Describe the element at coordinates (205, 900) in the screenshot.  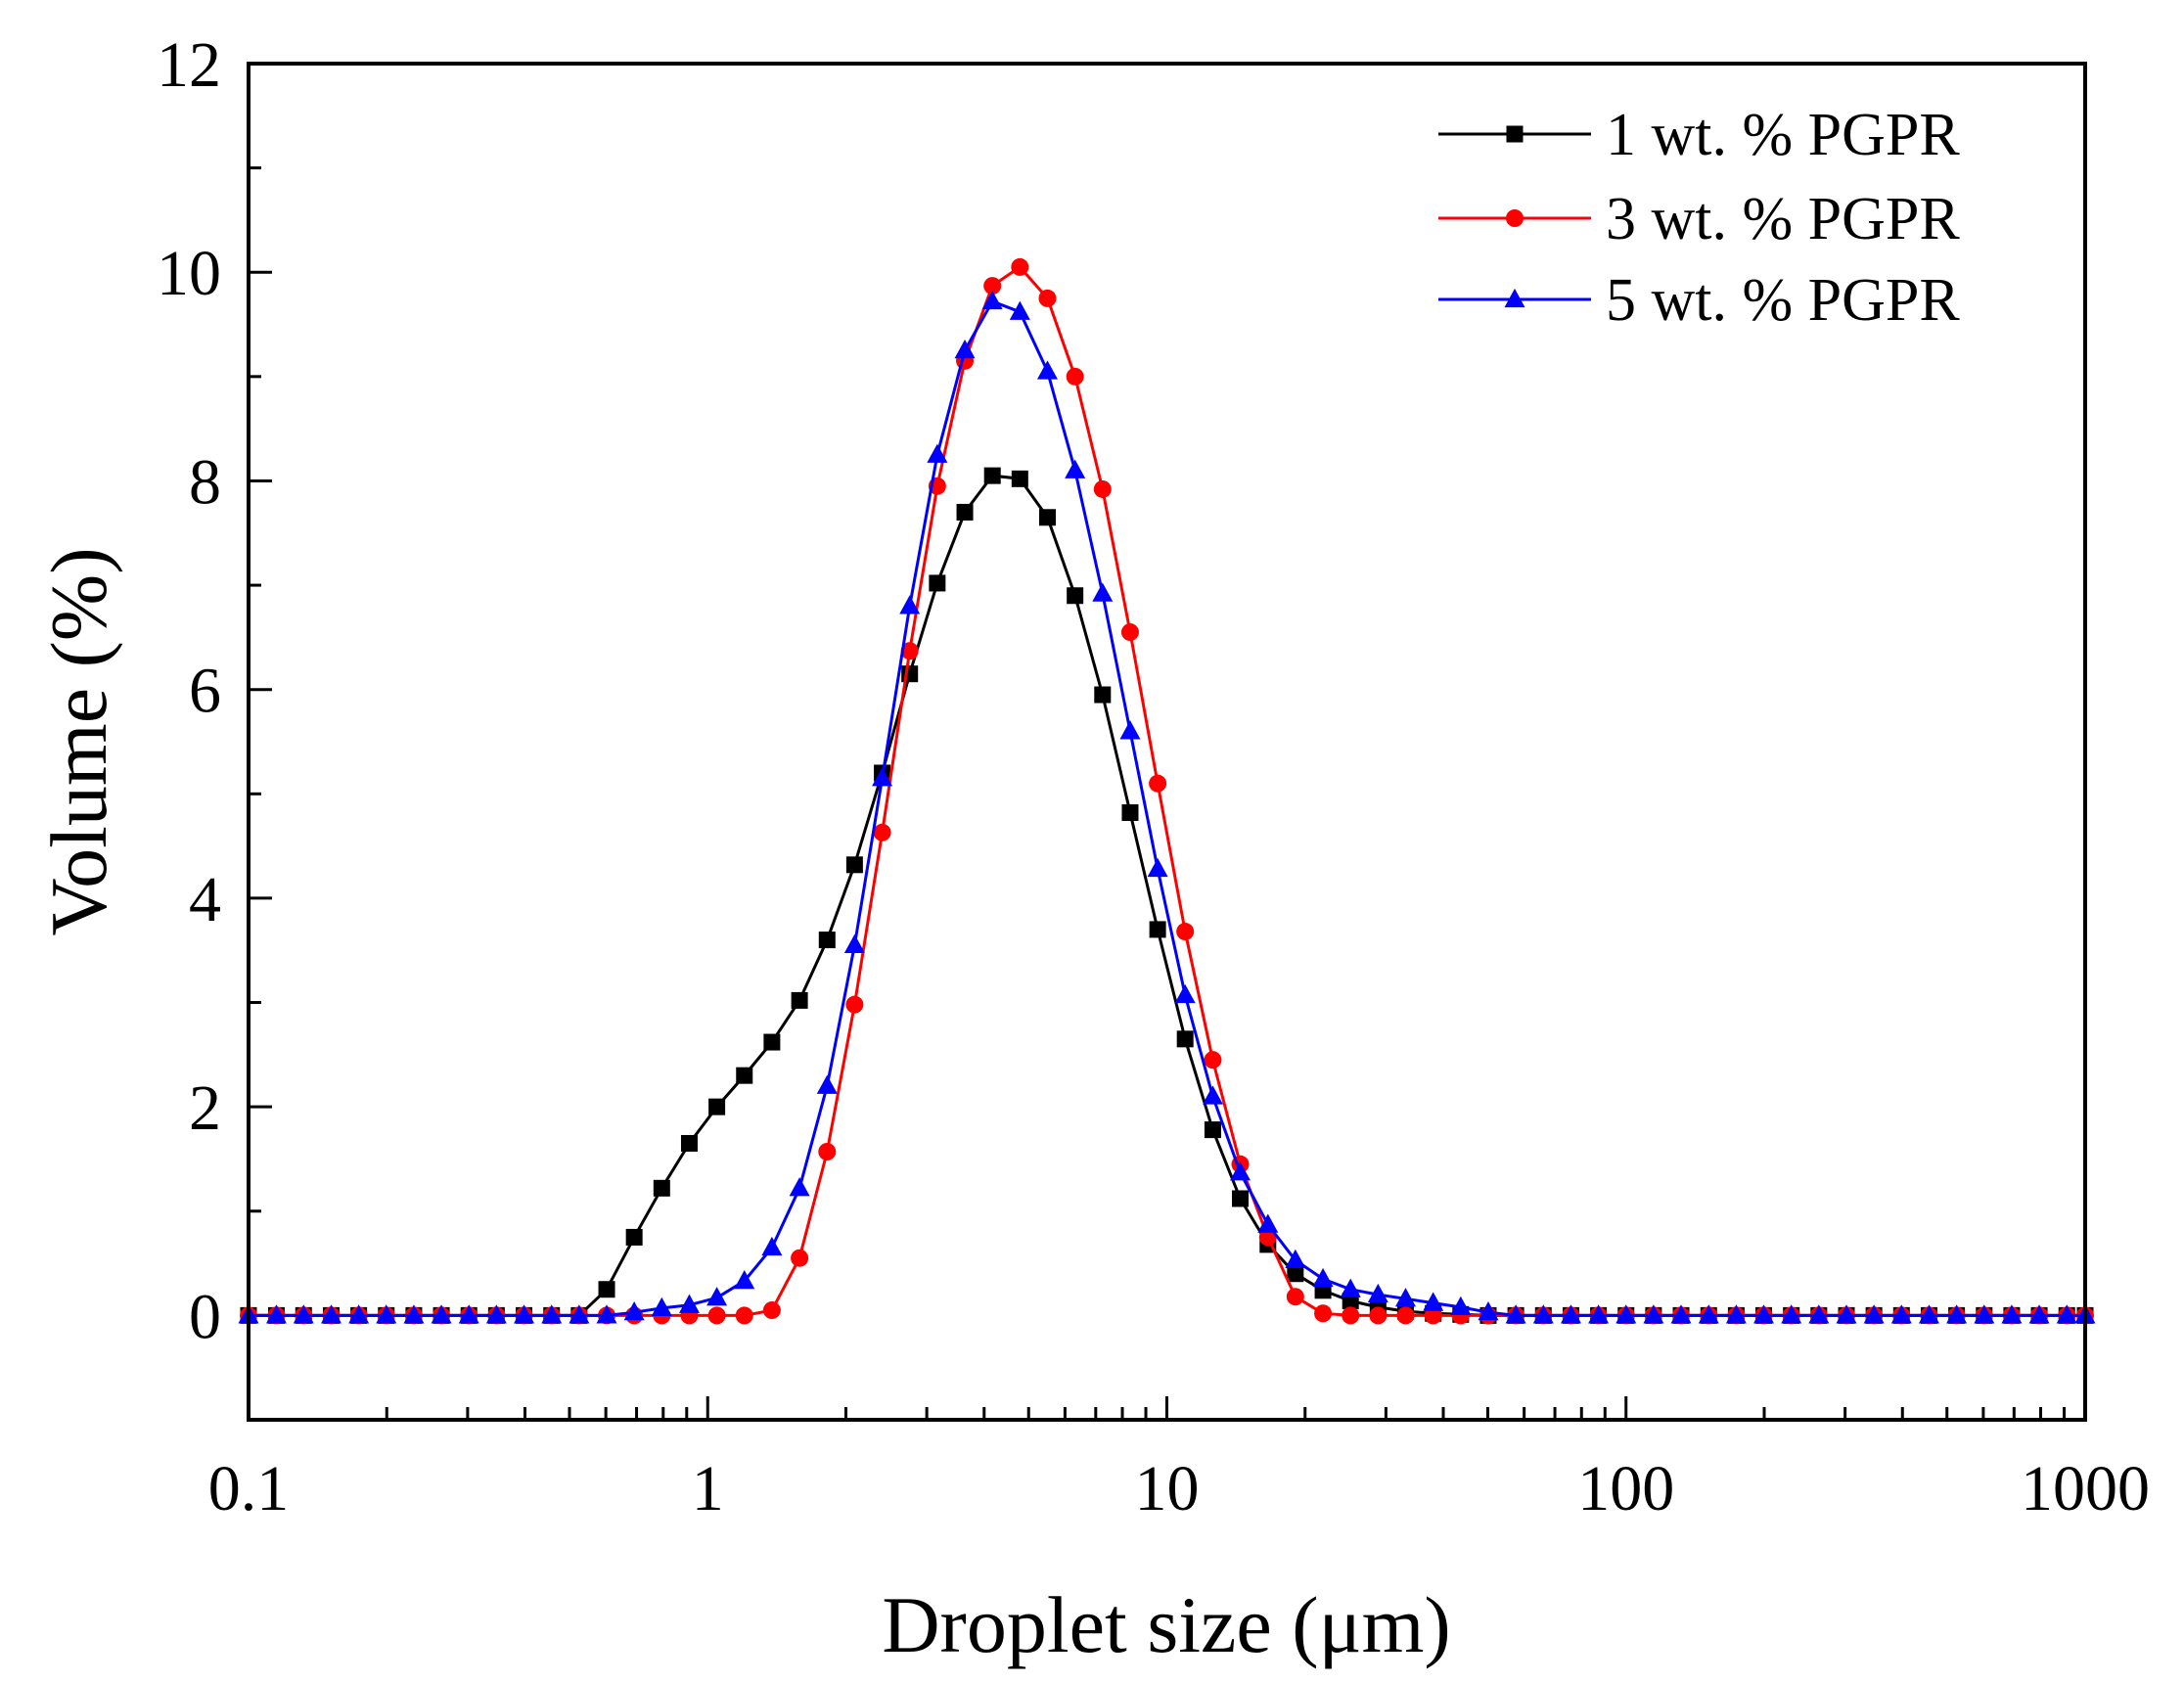
I see `y-tick-label: 4` at that location.